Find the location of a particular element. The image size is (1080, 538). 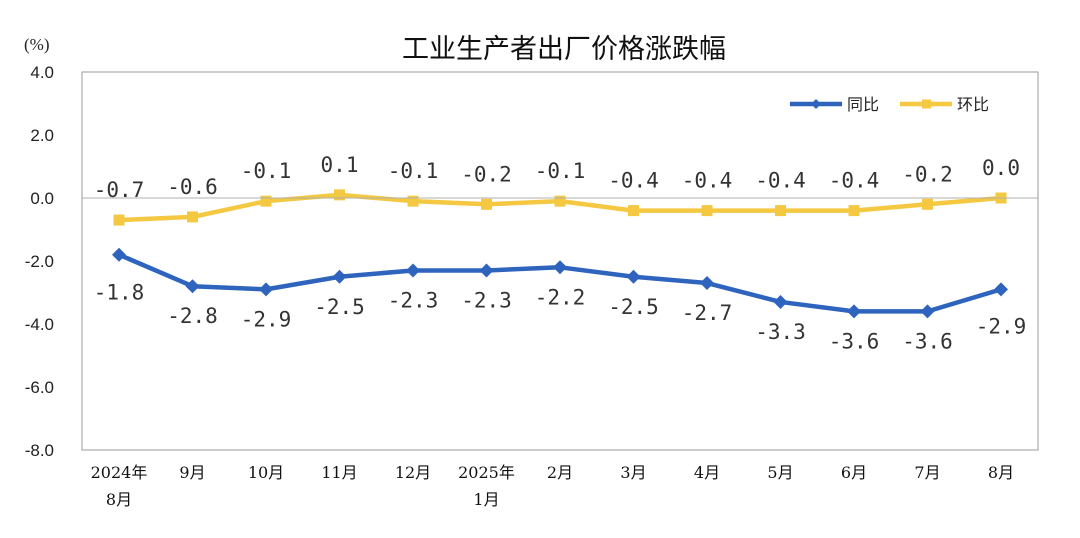

x-tick-label: 9月 is located at coordinates (192, 472).